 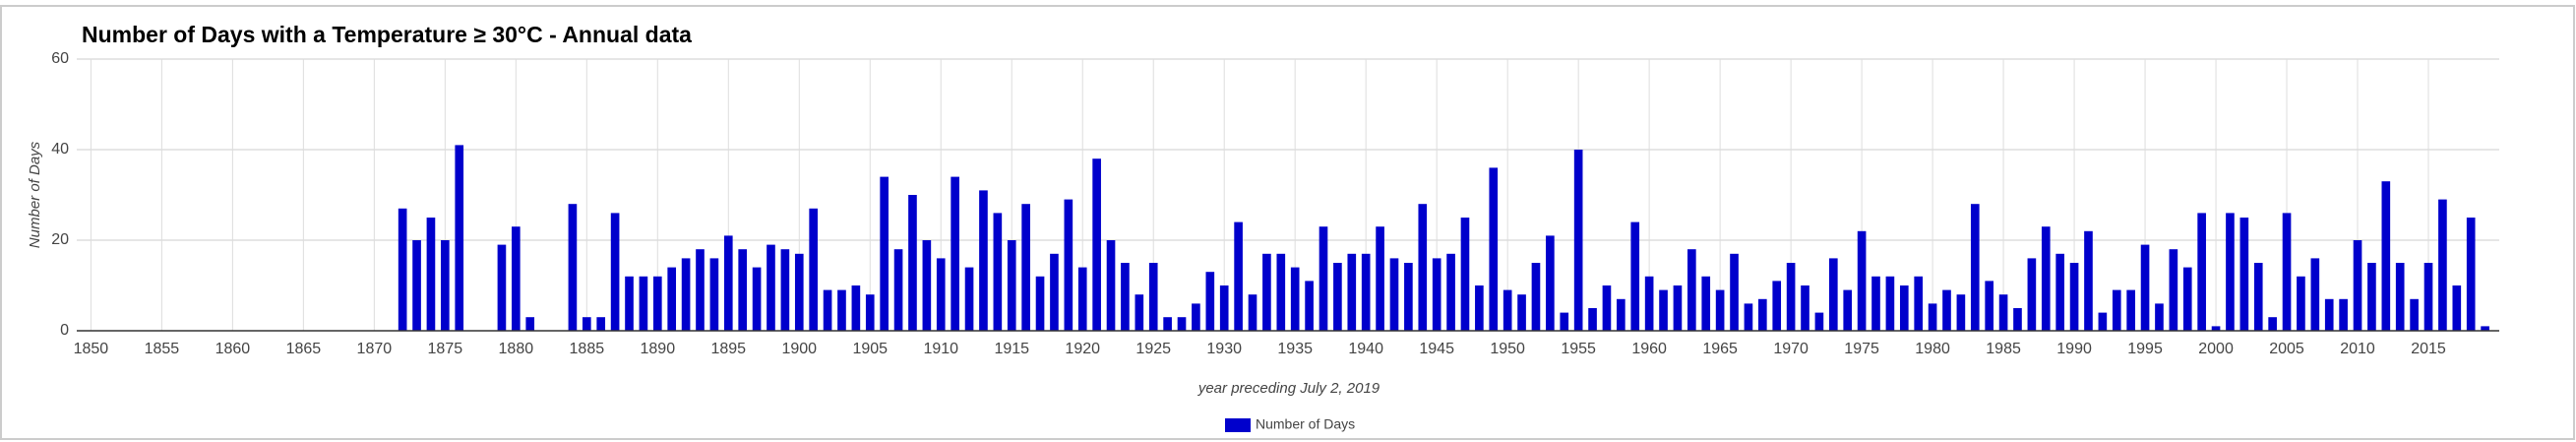 What do you see at coordinates (60, 239) in the screenshot?
I see `y-tick-label: 20` at bounding box center [60, 239].